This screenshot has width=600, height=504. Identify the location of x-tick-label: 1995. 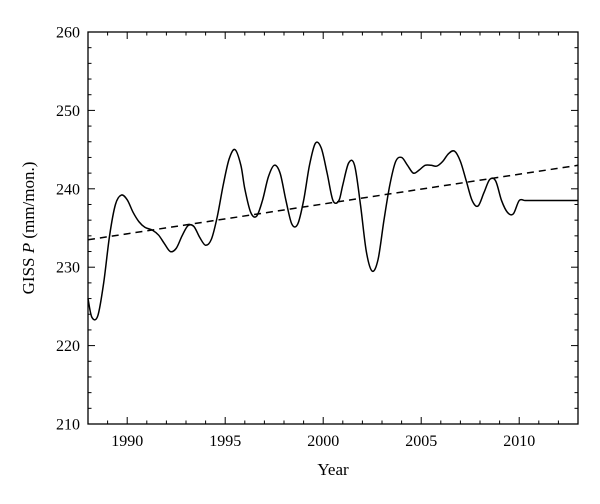
(225, 441).